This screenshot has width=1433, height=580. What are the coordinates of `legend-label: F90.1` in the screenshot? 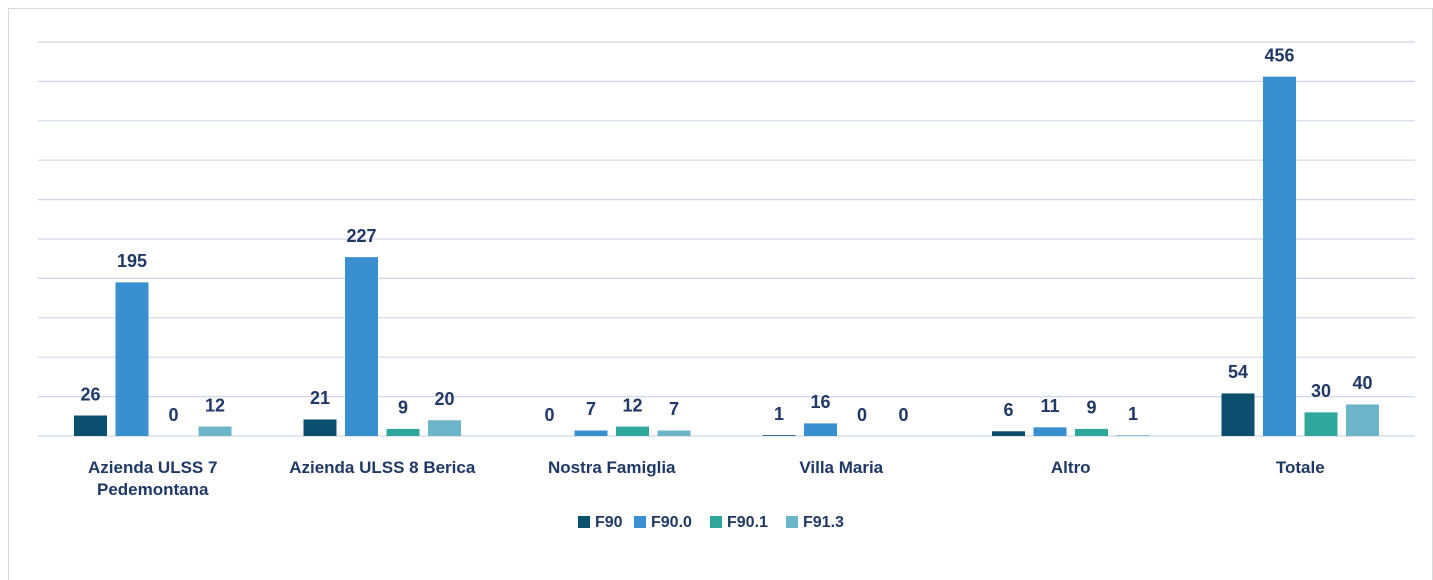 It's located at (747, 522).